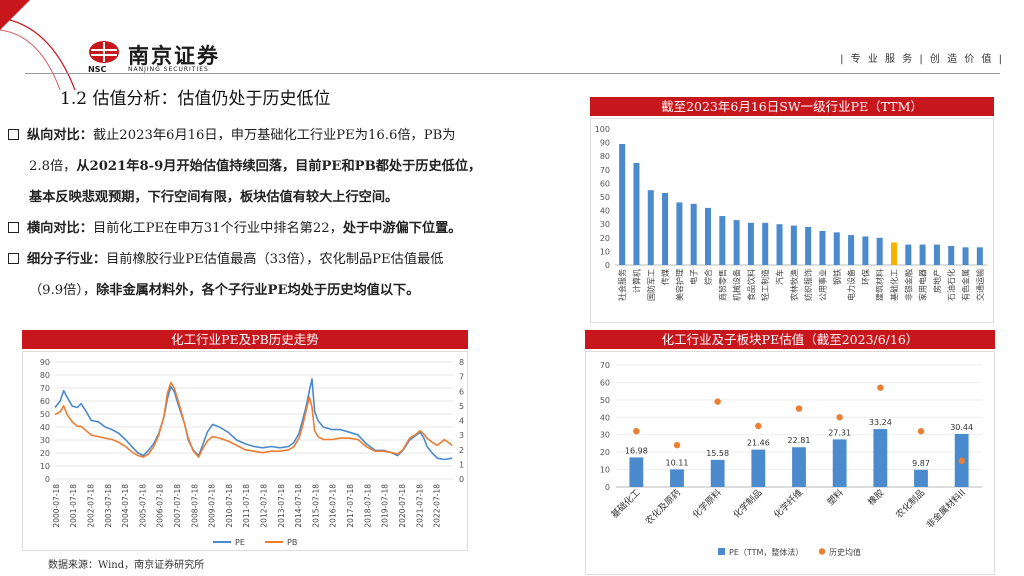  I want to click on legend-label: PB, so click(292, 542).